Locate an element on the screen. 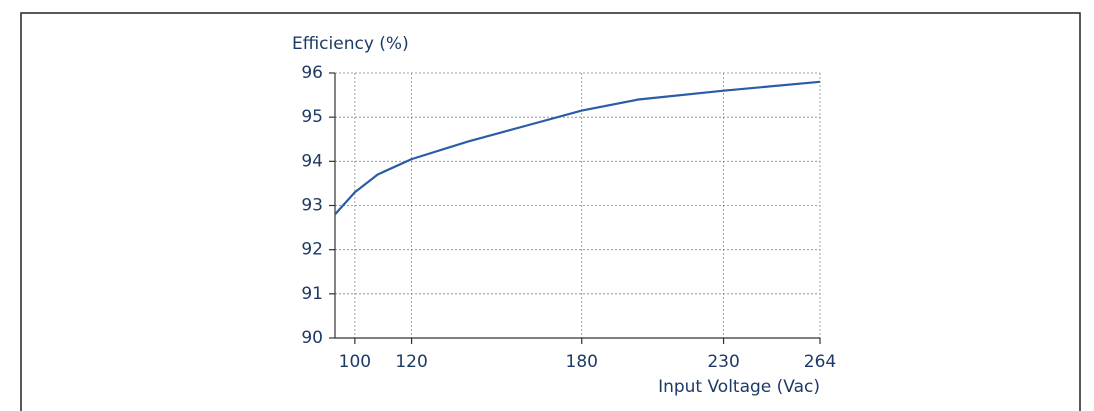 This screenshot has height=411, width=1094. y-tick-label: 91 is located at coordinates (312, 294).